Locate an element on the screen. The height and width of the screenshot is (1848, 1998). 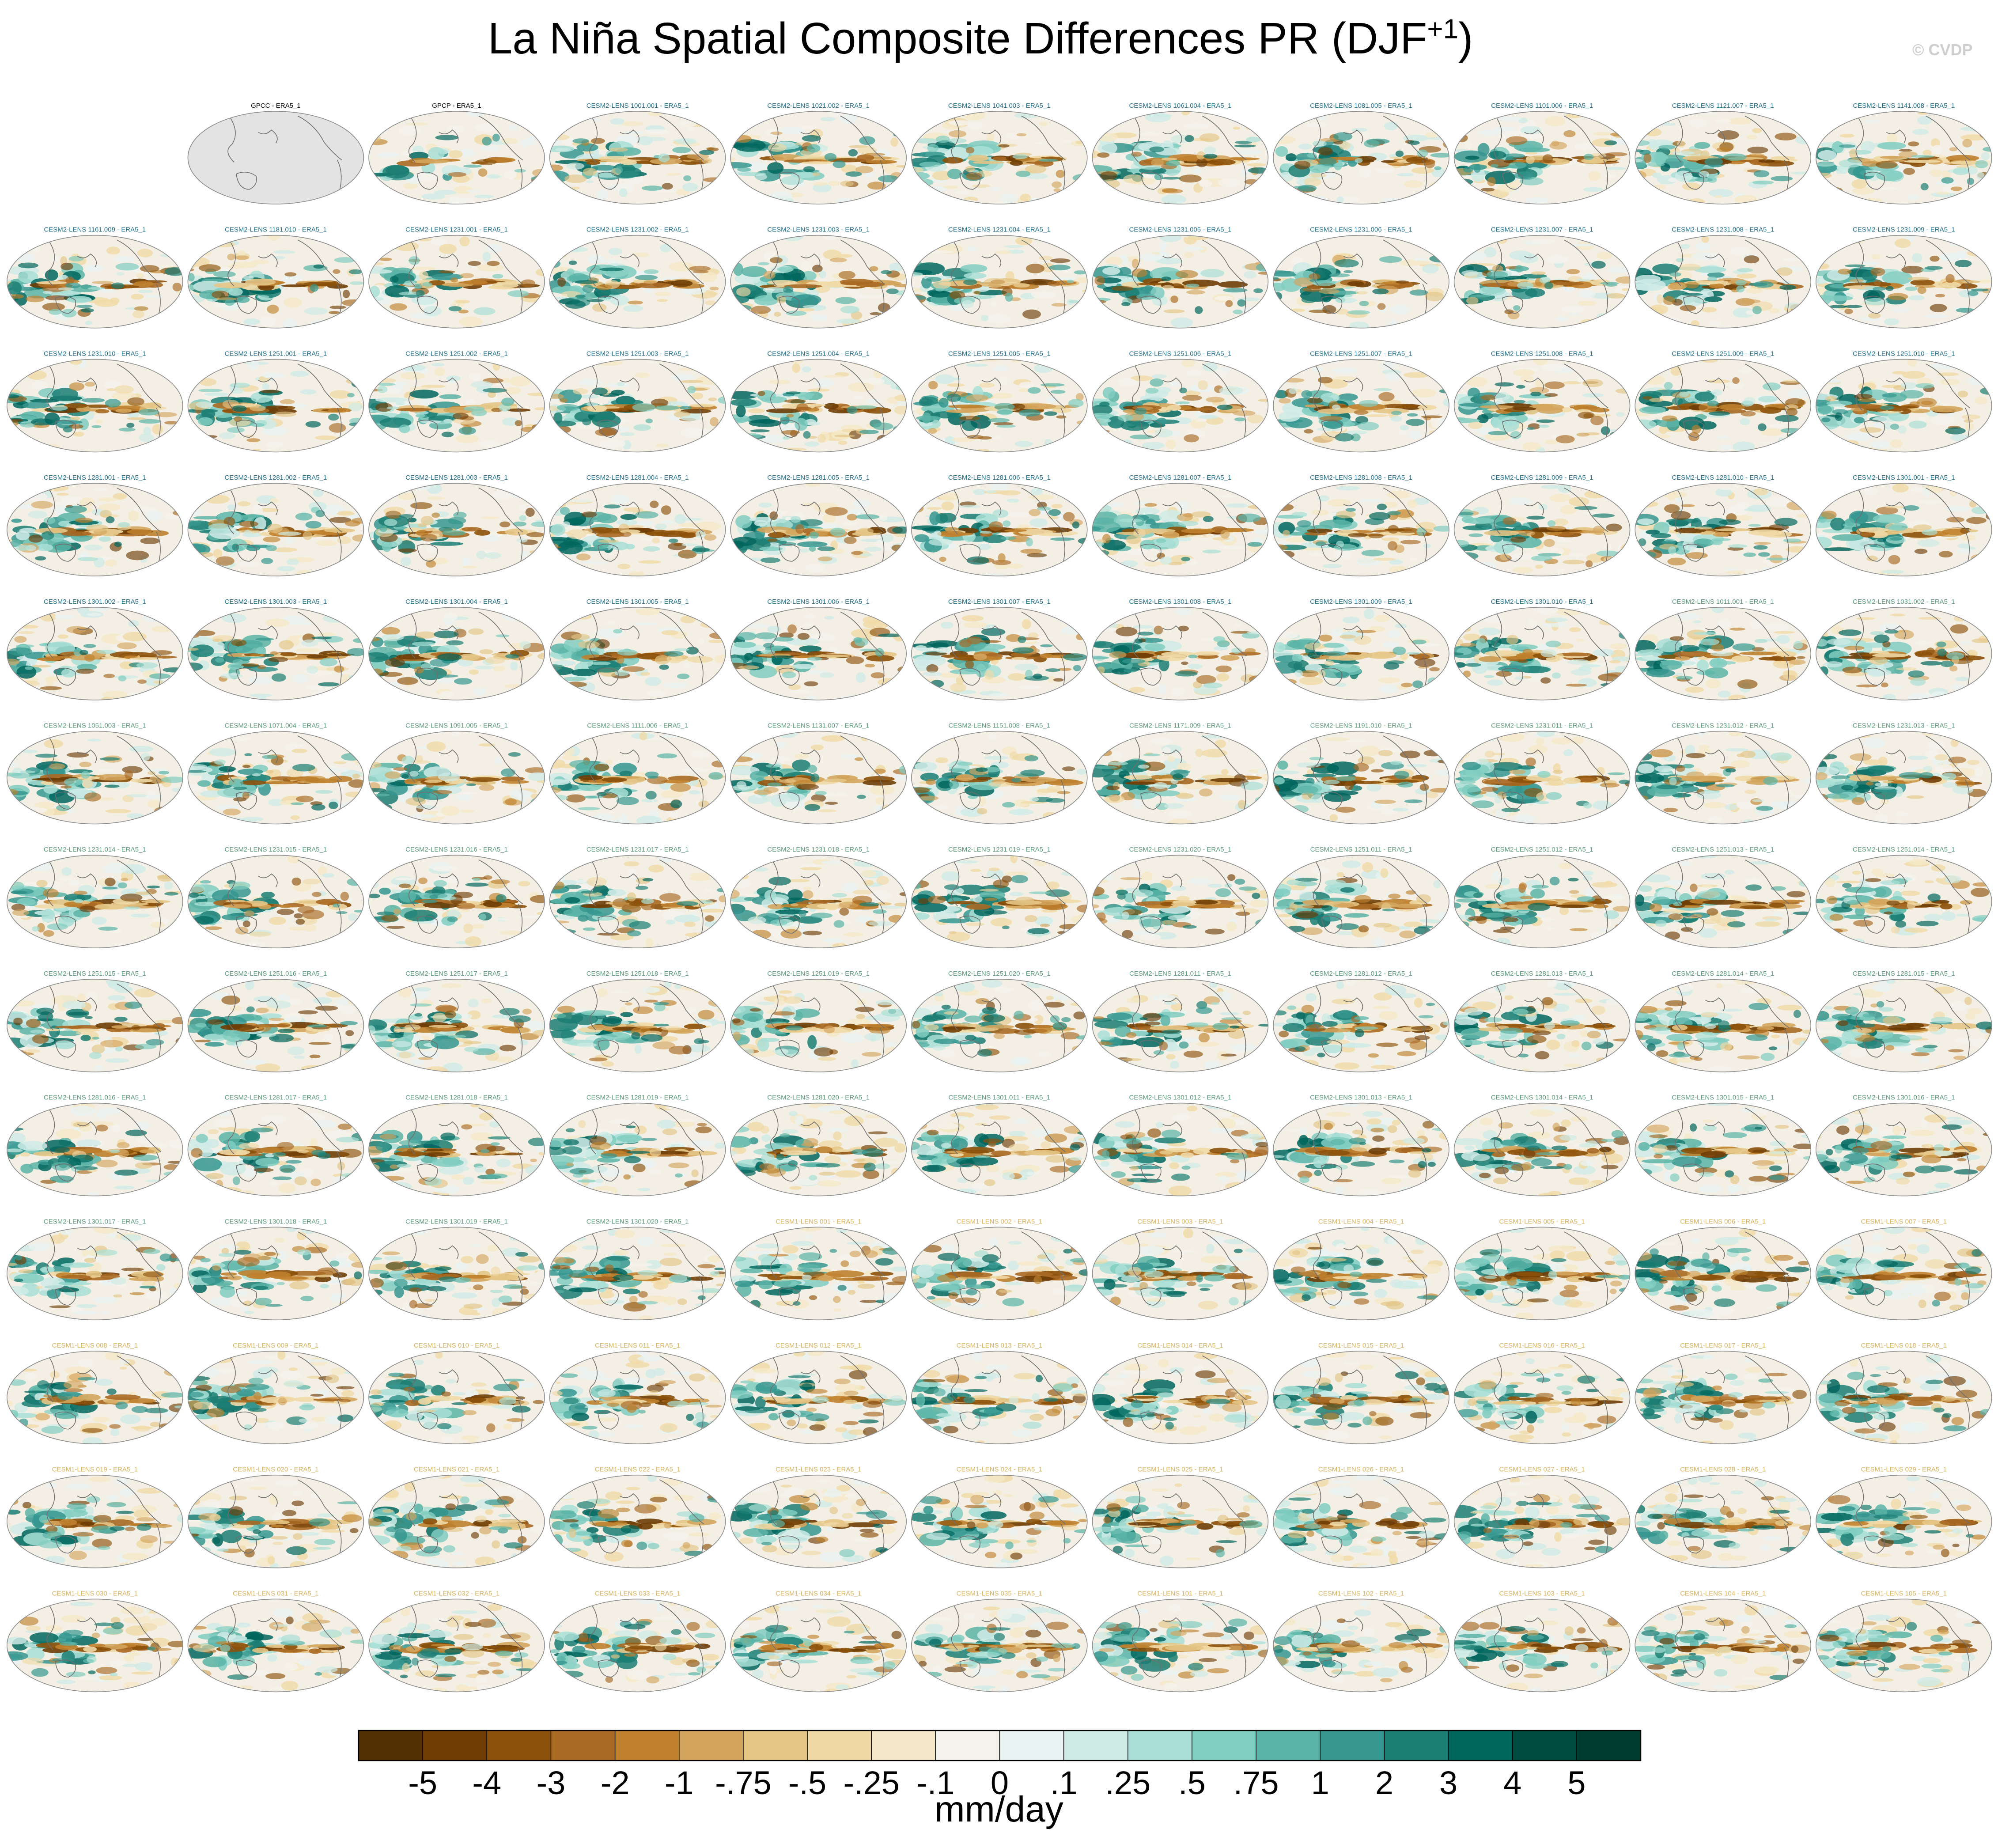
map-panel: CESM2-LENS 1301.015 - ERA5_1 is located at coordinates (1723, 1145).